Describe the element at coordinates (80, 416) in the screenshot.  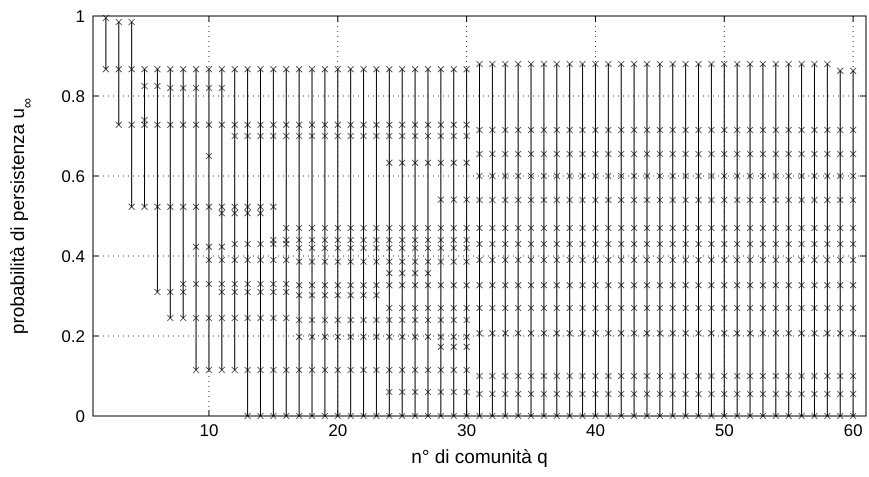
I see `y-tick-label: 0` at that location.